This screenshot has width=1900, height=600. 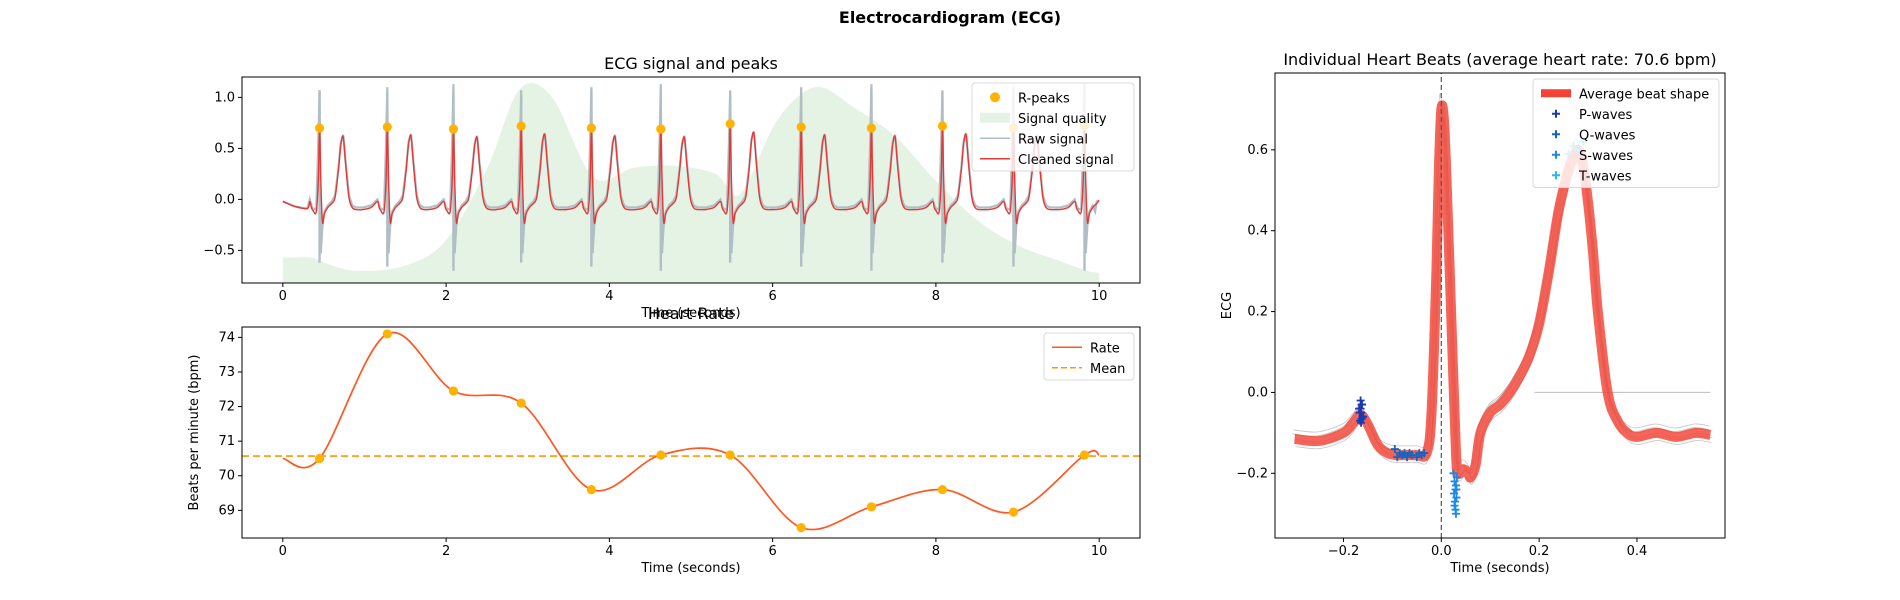 I want to click on y-tick-label: 73, so click(x=226, y=372).